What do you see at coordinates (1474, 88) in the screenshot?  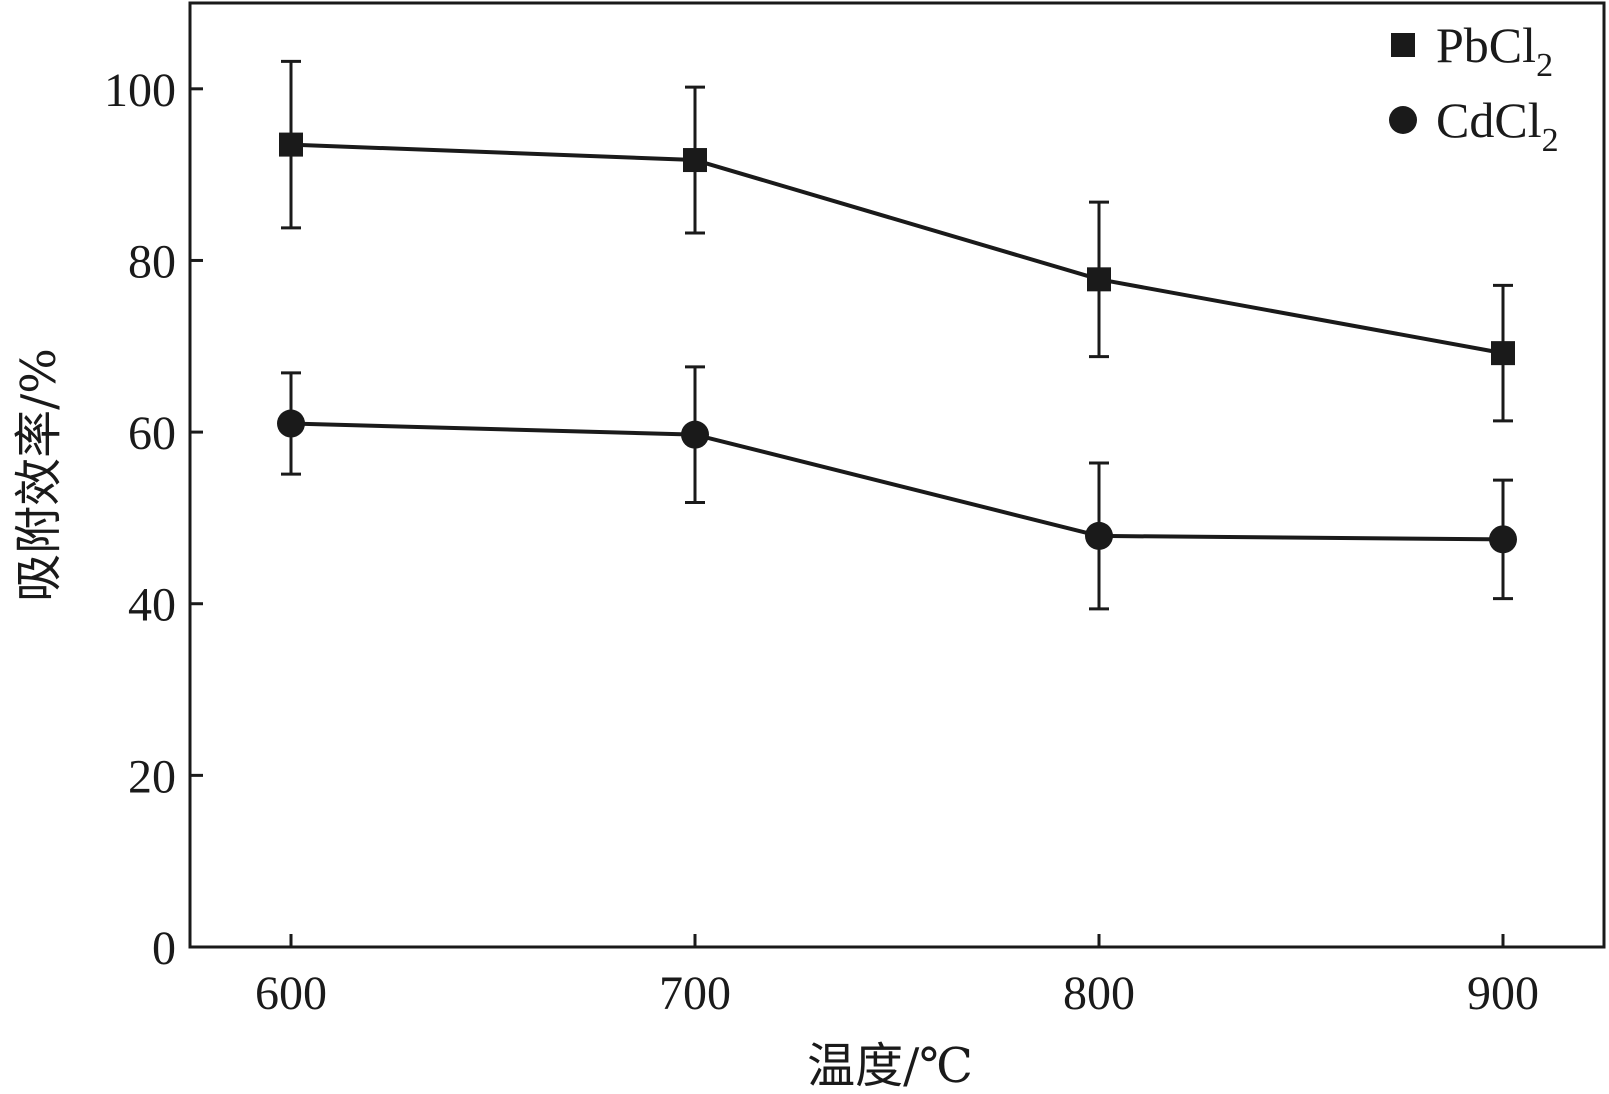 I see `legend: PbCl2 CdCl2` at bounding box center [1474, 88].